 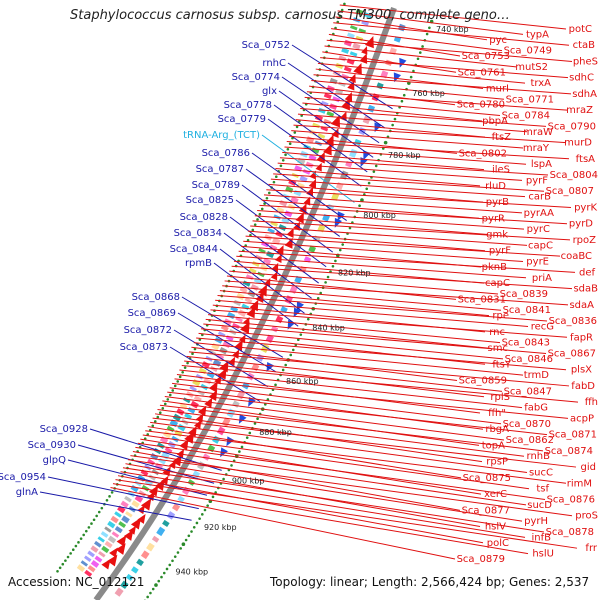 I want to click on right-gene-label: ftsY, so click(x=501, y=364).